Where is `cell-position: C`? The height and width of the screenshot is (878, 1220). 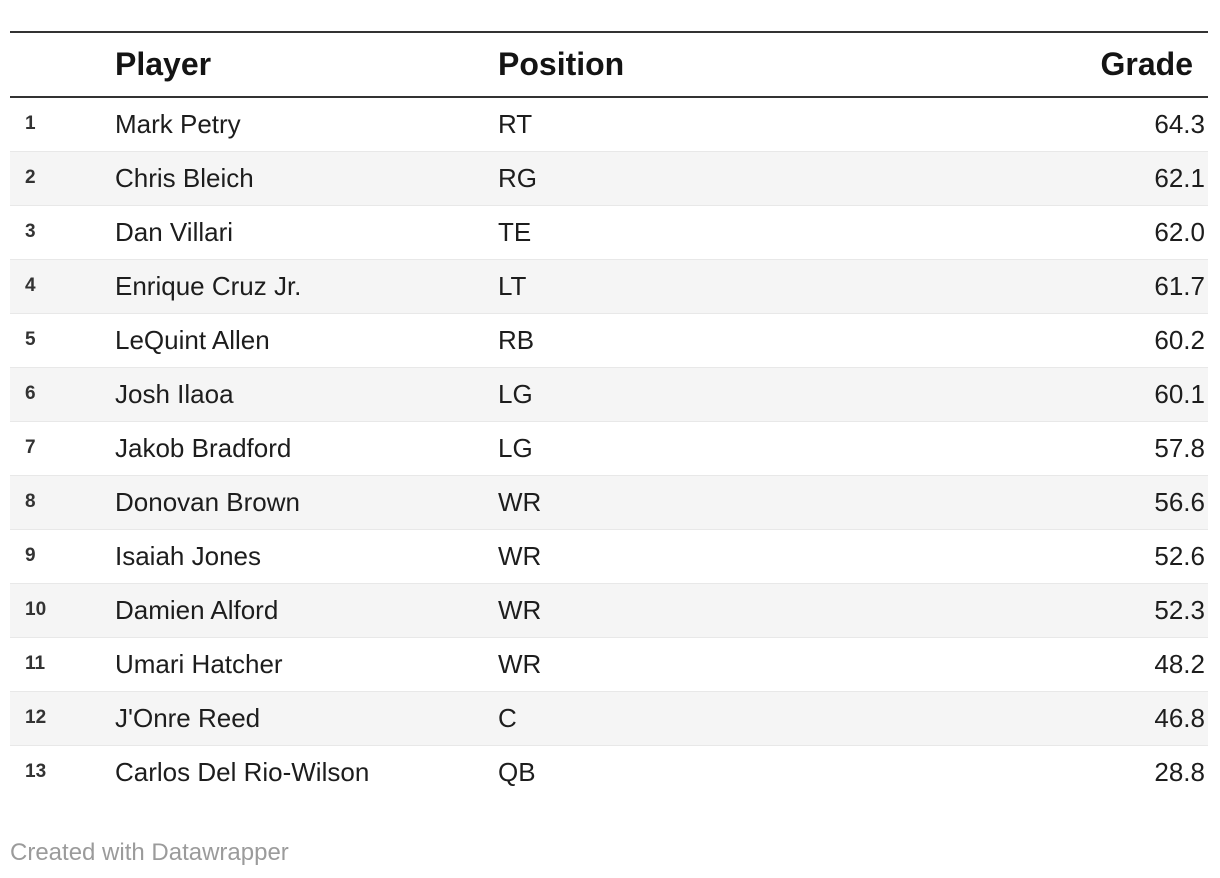 cell-position: C is located at coordinates (507, 717).